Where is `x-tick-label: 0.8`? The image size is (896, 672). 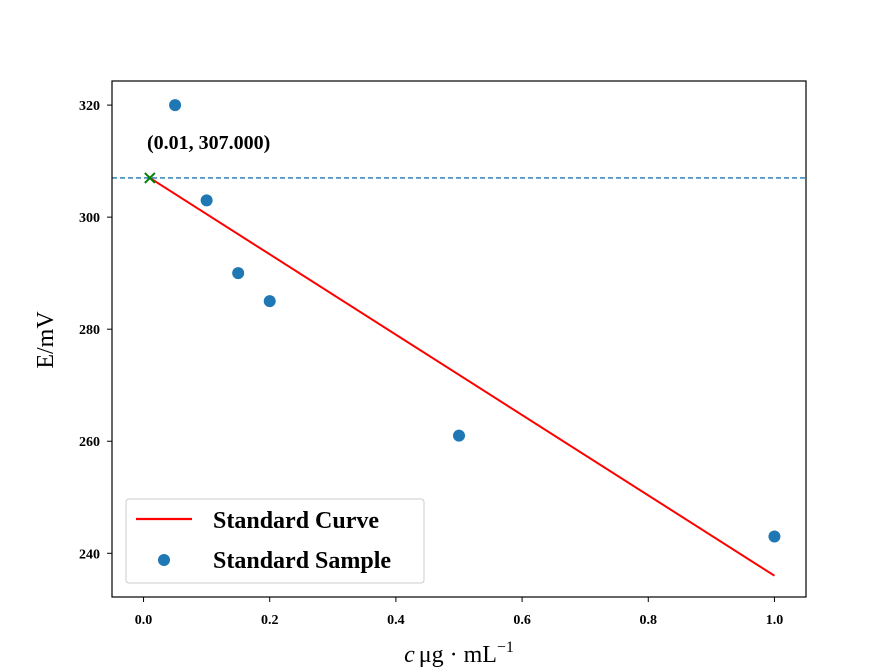
x-tick-label: 0.8 is located at coordinates (649, 620).